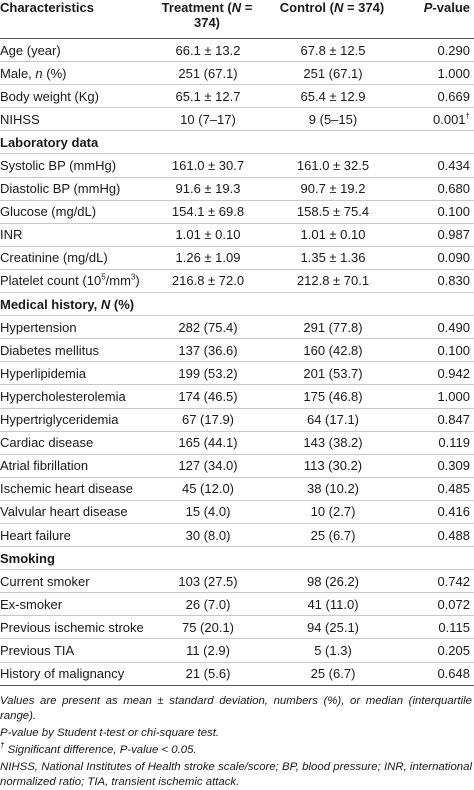 The image size is (474, 790). Describe the element at coordinates (44, 466) in the screenshot. I see `text: Atrial fibrillation` at that location.